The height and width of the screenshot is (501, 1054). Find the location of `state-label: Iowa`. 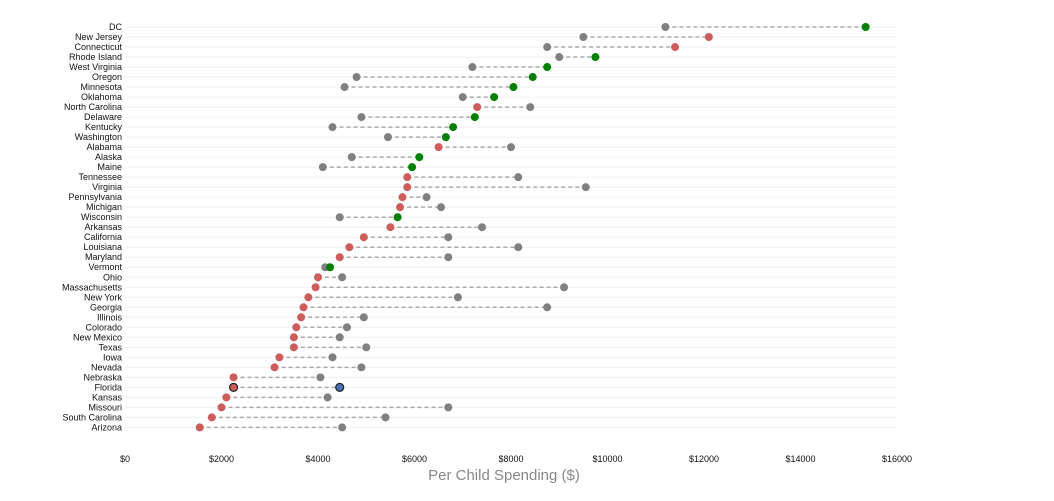

state-label: Iowa is located at coordinates (112, 357).